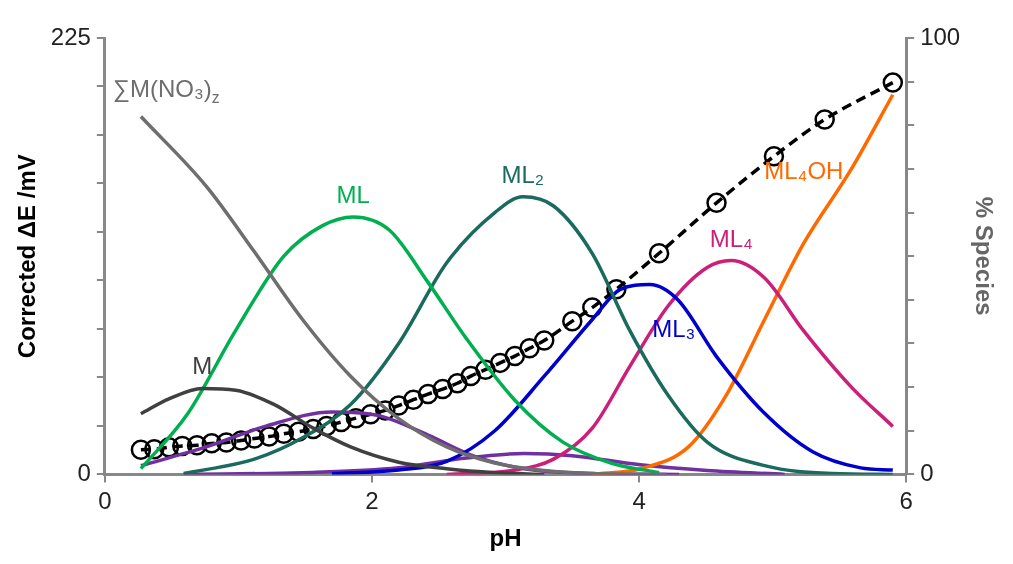  What do you see at coordinates (523, 174) in the screenshot?
I see `series-label: ML₂` at bounding box center [523, 174].